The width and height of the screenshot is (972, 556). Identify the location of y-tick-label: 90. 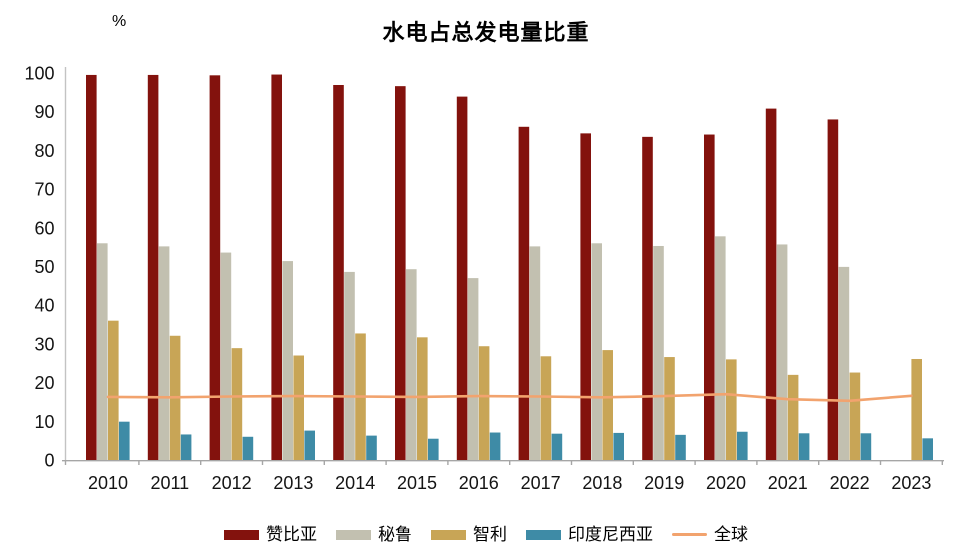
(44, 112).